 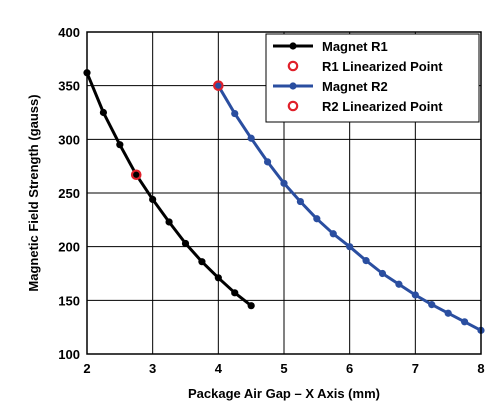 What do you see at coordinates (152, 368) in the screenshot?
I see `x-tick-label: 3` at bounding box center [152, 368].